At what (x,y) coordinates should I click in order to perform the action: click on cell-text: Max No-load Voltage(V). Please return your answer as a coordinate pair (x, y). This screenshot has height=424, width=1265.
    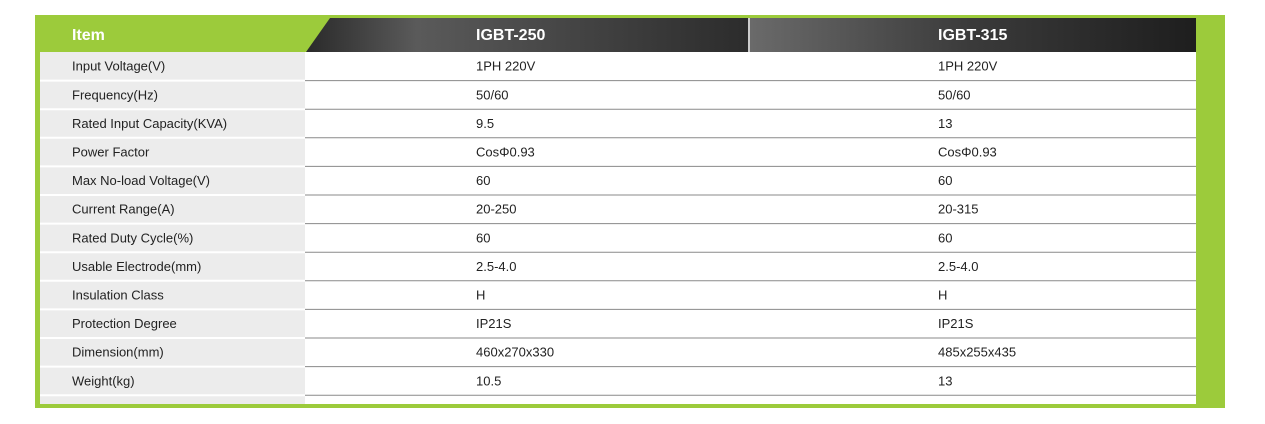
    Looking at the image, I should click on (141, 180).